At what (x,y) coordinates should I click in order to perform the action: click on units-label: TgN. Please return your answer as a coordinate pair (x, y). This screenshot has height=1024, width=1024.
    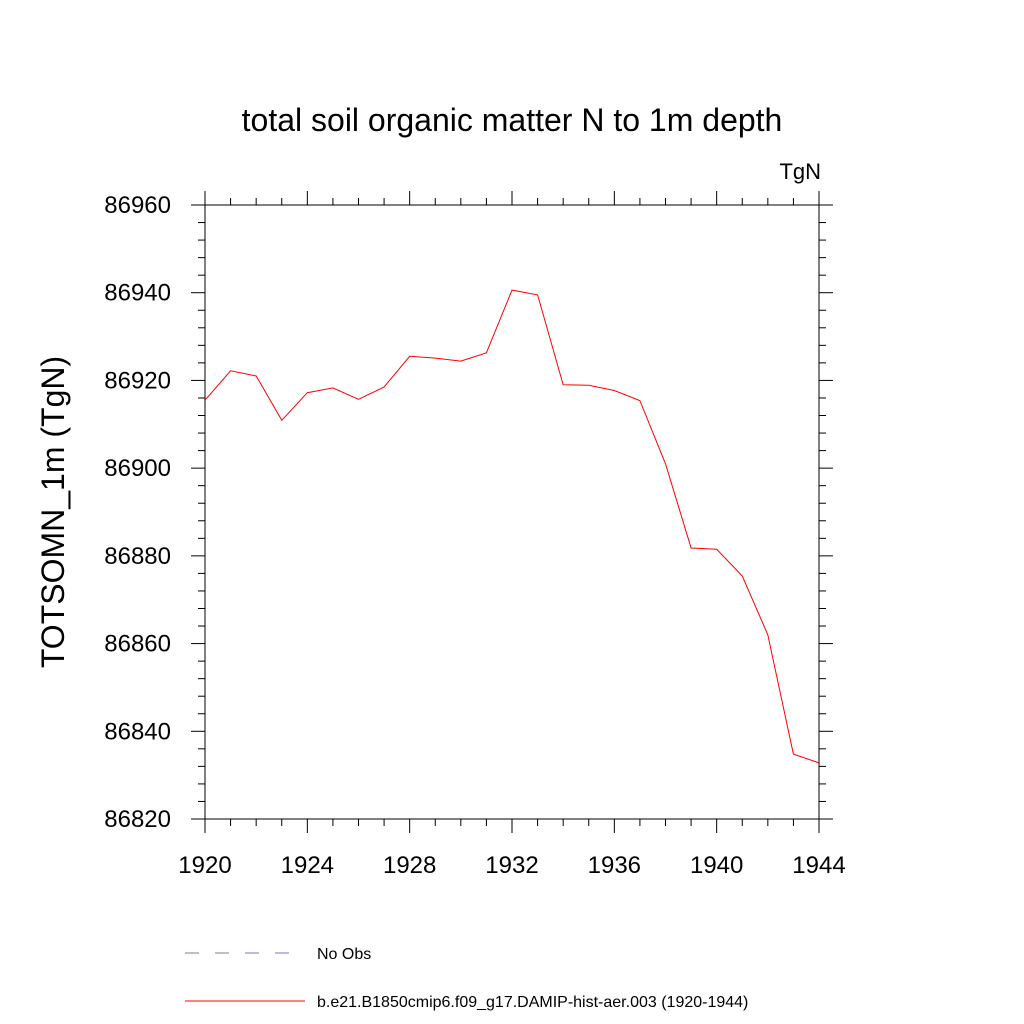
    Looking at the image, I should click on (800, 171).